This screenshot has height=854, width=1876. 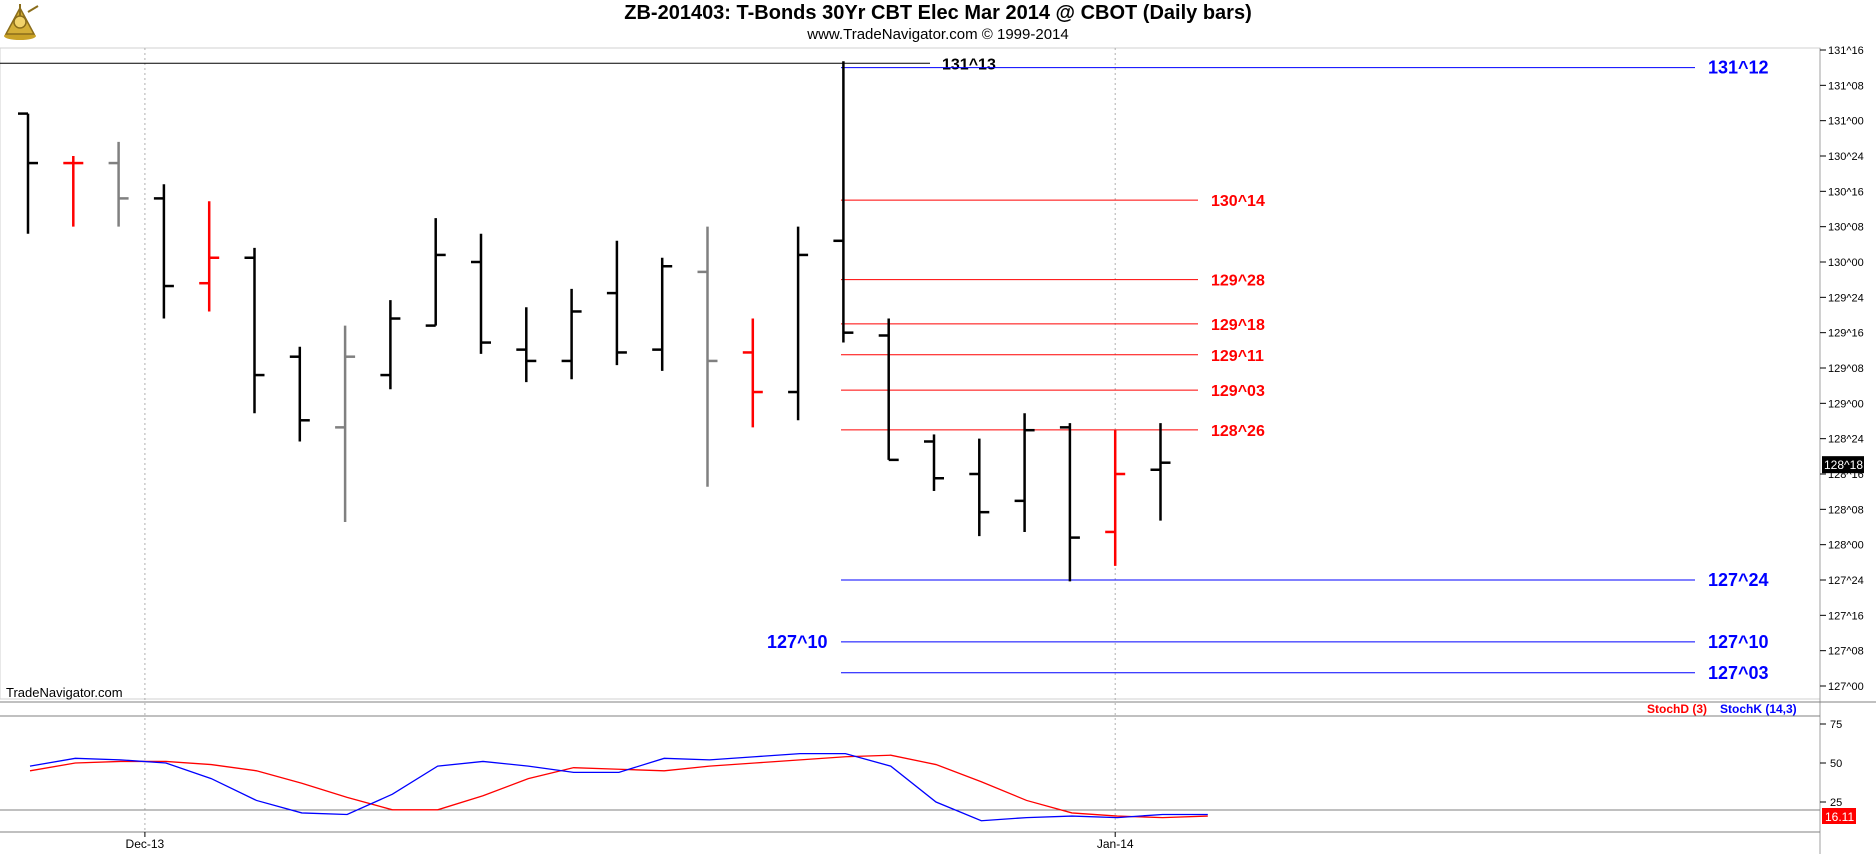 I want to click on price-tick-label: 130^24, so click(x=1846, y=157).